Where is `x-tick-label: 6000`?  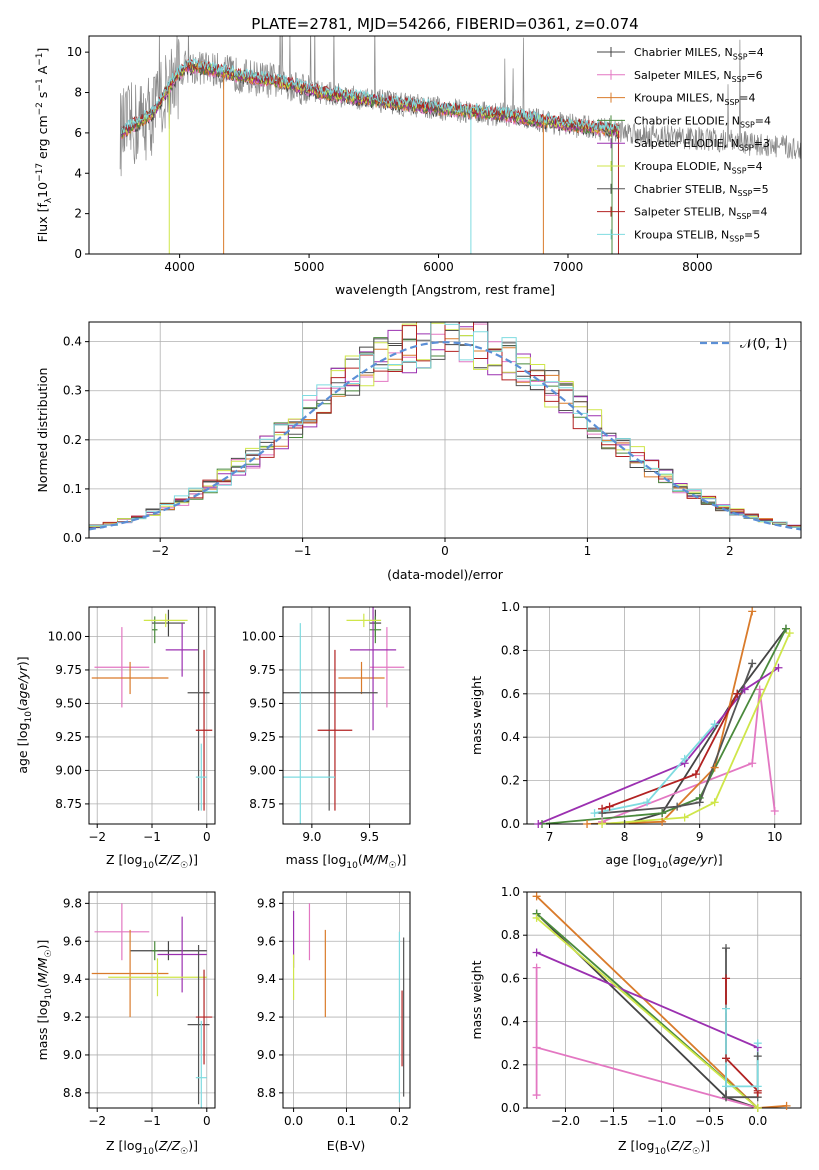
x-tick-label: 6000 is located at coordinates (438, 267).